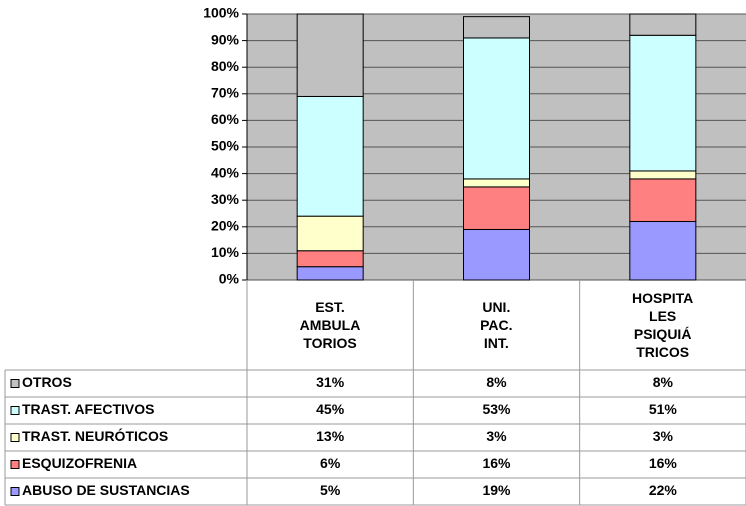  What do you see at coordinates (47, 382) in the screenshot?
I see `legend-label: OTROS` at bounding box center [47, 382].